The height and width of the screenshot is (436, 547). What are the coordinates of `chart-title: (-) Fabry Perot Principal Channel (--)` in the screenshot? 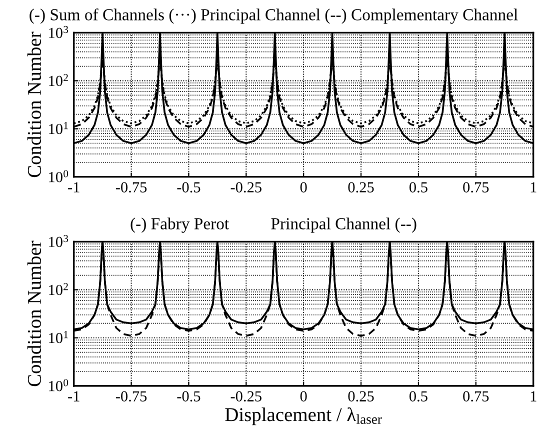 It's located at (273, 225).